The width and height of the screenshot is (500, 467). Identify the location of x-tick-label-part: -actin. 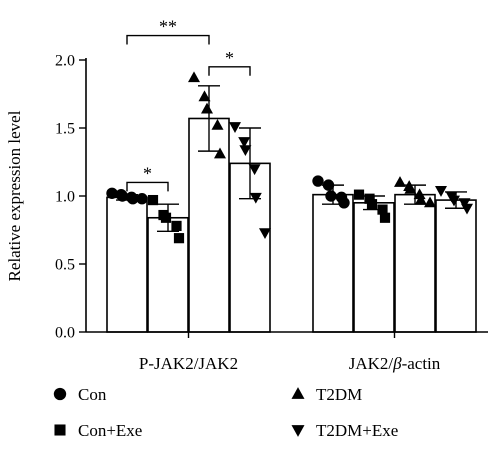
(421, 363).